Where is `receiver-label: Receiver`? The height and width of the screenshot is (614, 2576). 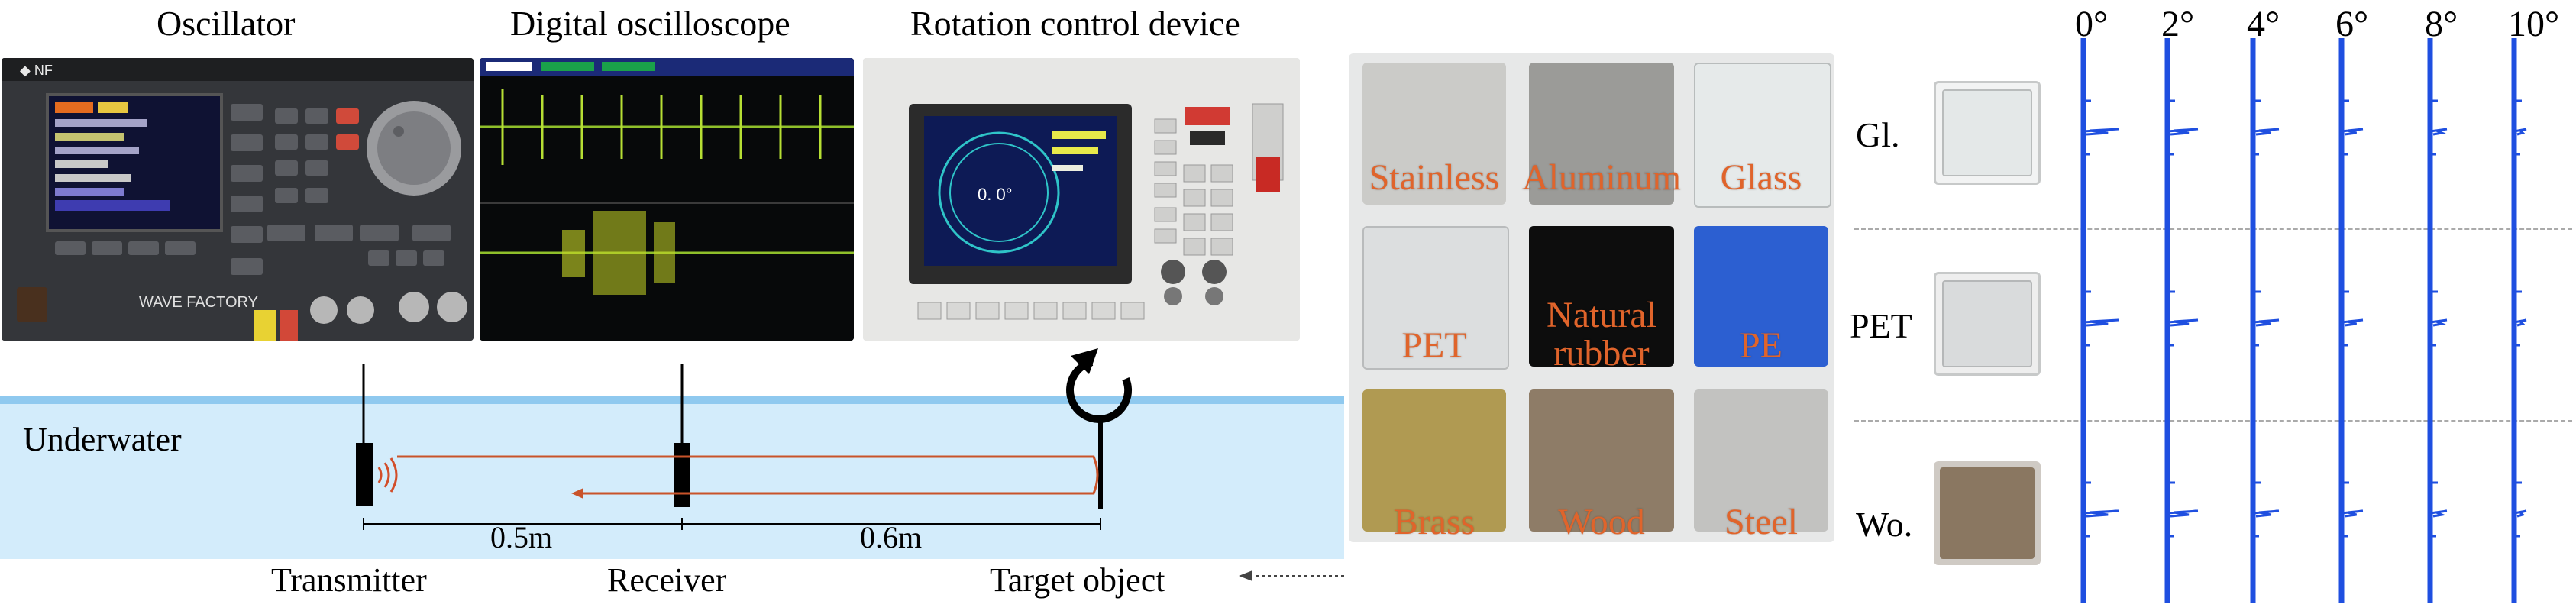 receiver-label: Receiver is located at coordinates (667, 580).